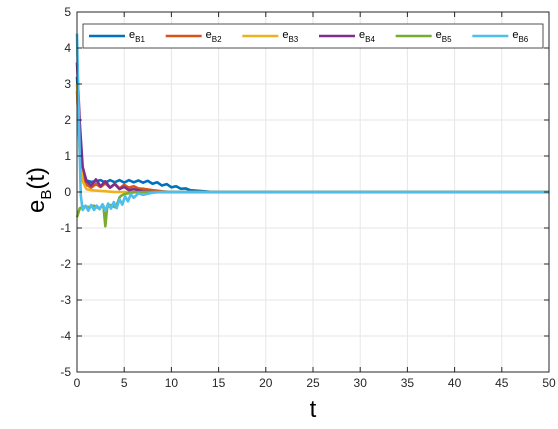 The image size is (558, 429). What do you see at coordinates (549, 383) in the screenshot?
I see `x-tick-label: 50` at bounding box center [549, 383].